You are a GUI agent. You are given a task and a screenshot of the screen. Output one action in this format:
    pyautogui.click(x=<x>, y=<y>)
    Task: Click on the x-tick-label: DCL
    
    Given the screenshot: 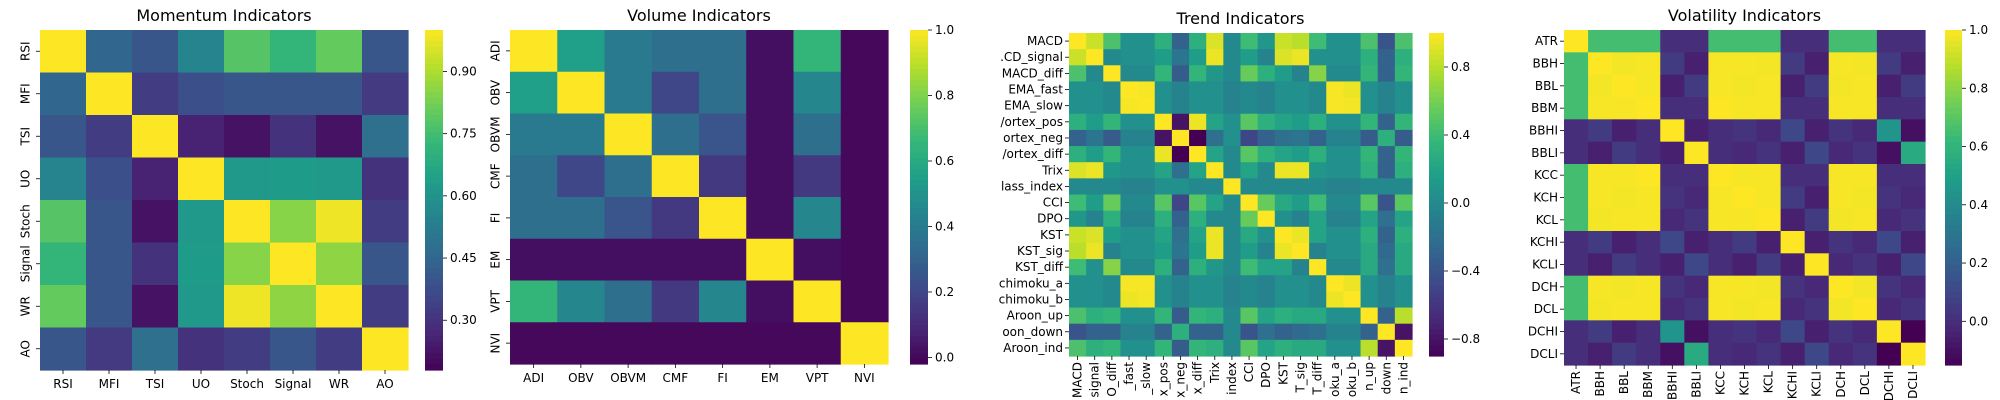 What is the action you would take?
    pyautogui.click(x=1865, y=383)
    